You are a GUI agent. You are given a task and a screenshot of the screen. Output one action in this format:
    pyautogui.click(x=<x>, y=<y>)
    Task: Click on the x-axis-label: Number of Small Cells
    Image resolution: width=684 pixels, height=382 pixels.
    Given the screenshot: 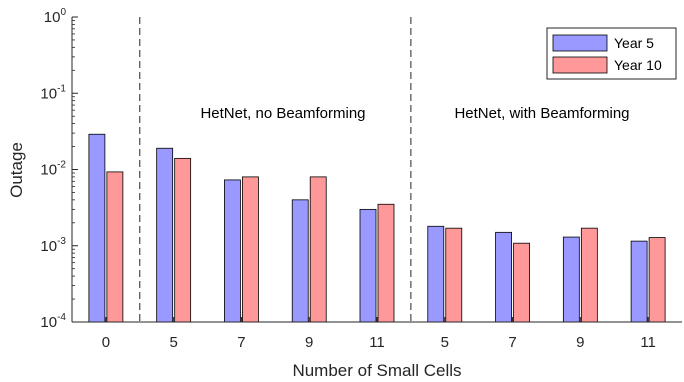 What is the action you would take?
    pyautogui.click(x=376, y=370)
    